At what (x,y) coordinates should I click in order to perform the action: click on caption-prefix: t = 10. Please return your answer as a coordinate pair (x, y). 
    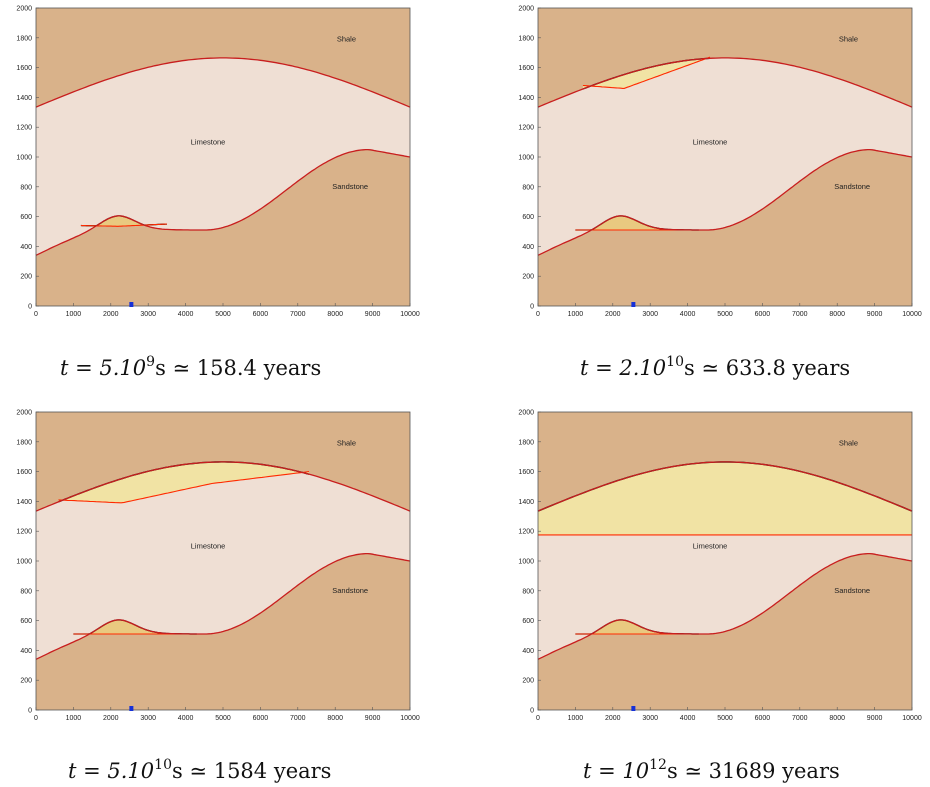
    Looking at the image, I should click on (616, 771).